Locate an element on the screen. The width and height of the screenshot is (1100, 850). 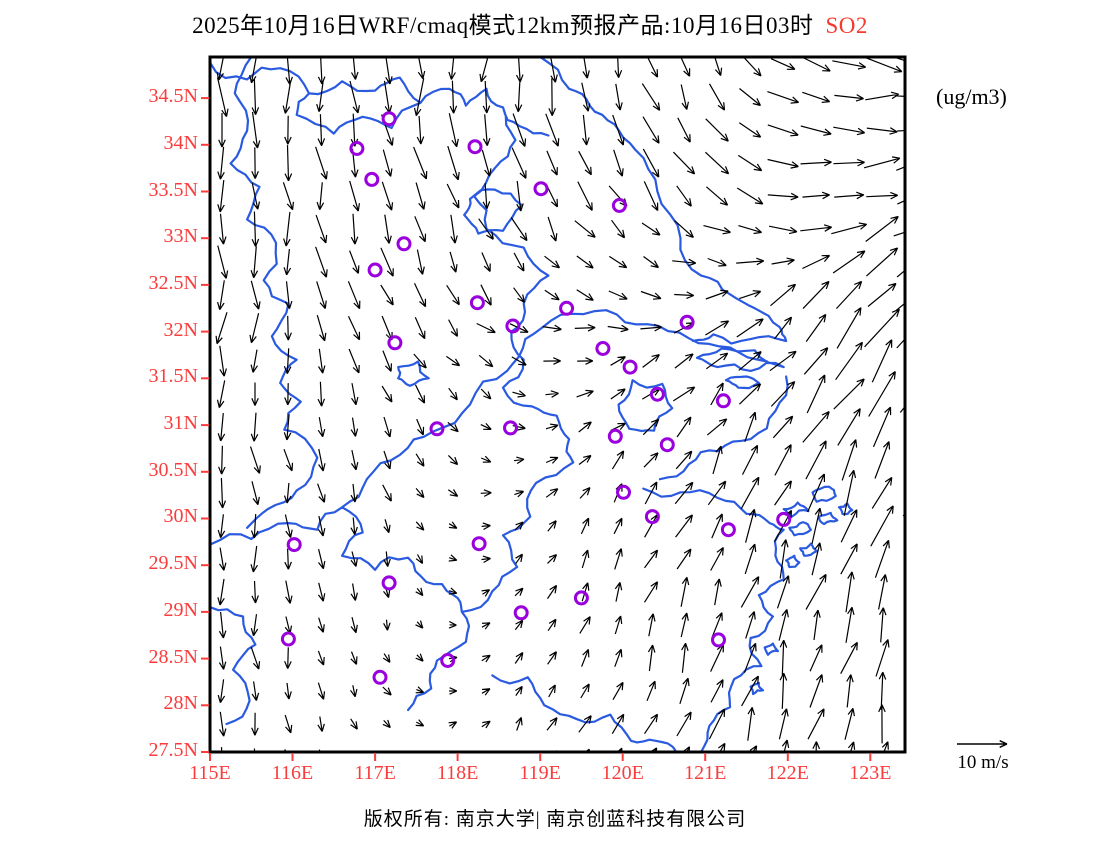
x-axis-label: 115E is located at coordinates (210, 773).